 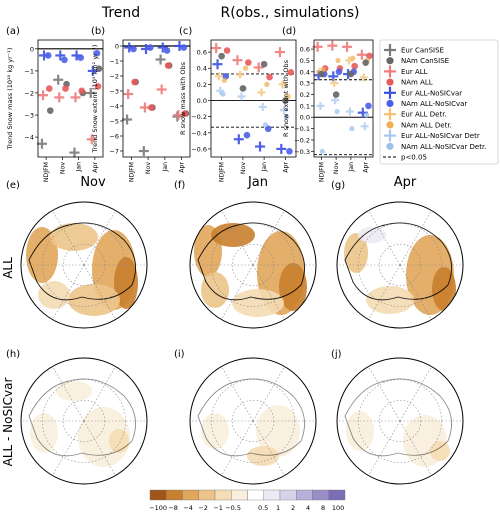 I want to click on y-tick-label: −1, so click(x=29, y=71).